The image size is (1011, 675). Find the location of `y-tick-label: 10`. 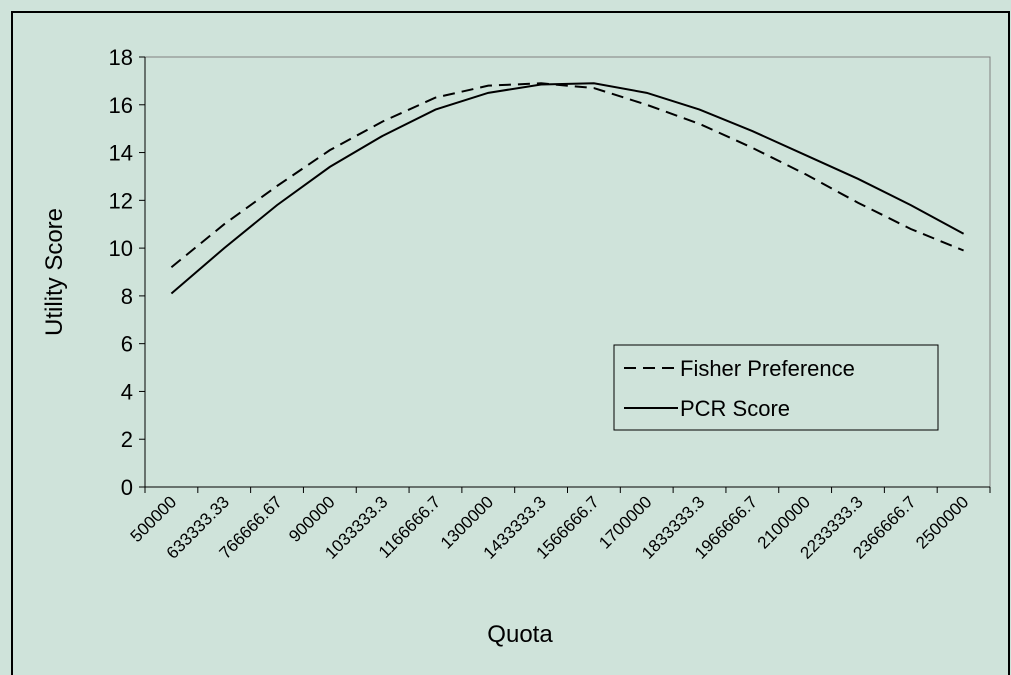

y-tick-label: 10 is located at coordinates (121, 248).